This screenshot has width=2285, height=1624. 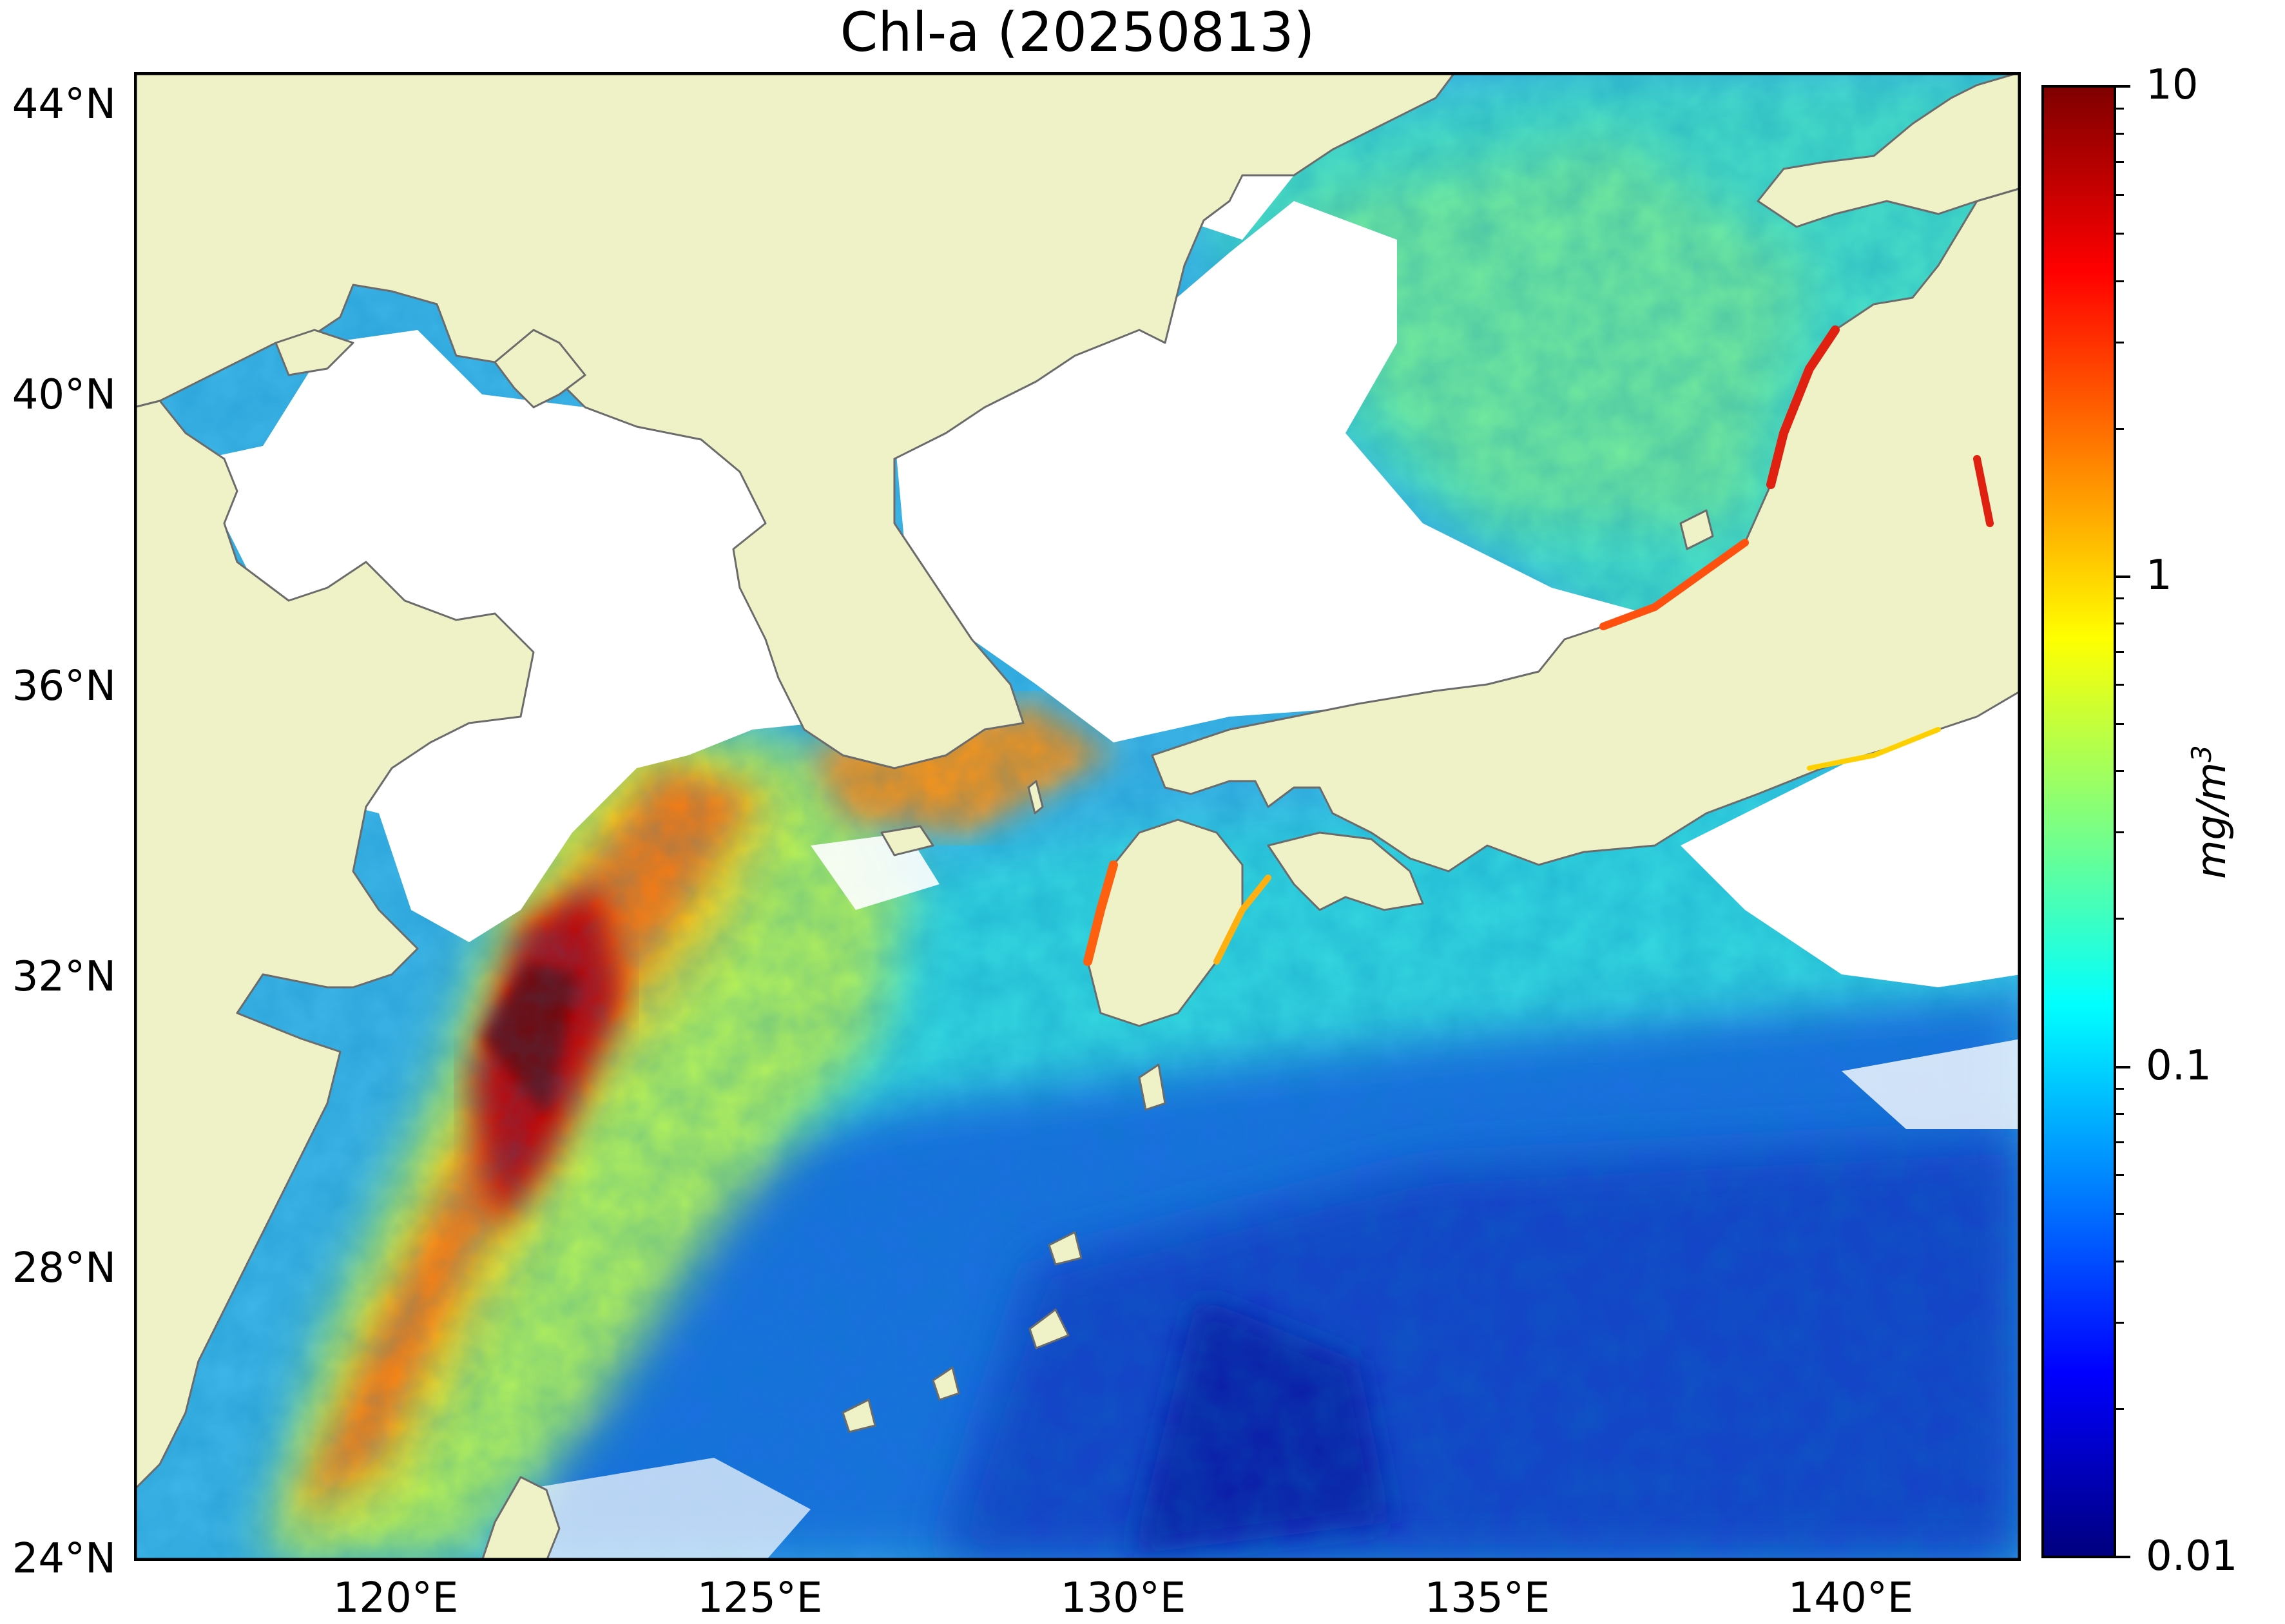 I want to click on lat-label-24n: 24°N, so click(x=64, y=1559).